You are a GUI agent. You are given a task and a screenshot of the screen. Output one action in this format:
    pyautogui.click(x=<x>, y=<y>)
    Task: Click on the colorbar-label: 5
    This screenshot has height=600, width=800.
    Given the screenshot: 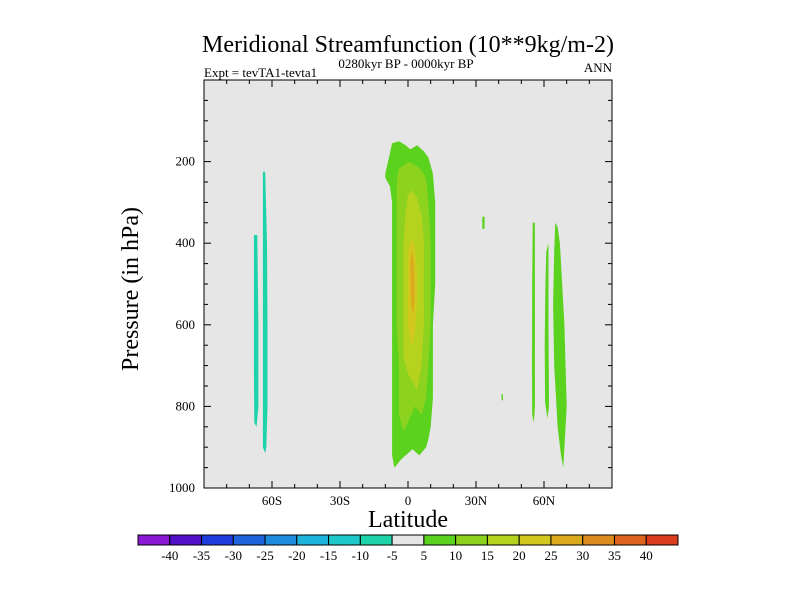 What is the action you would take?
    pyautogui.click(x=424, y=555)
    